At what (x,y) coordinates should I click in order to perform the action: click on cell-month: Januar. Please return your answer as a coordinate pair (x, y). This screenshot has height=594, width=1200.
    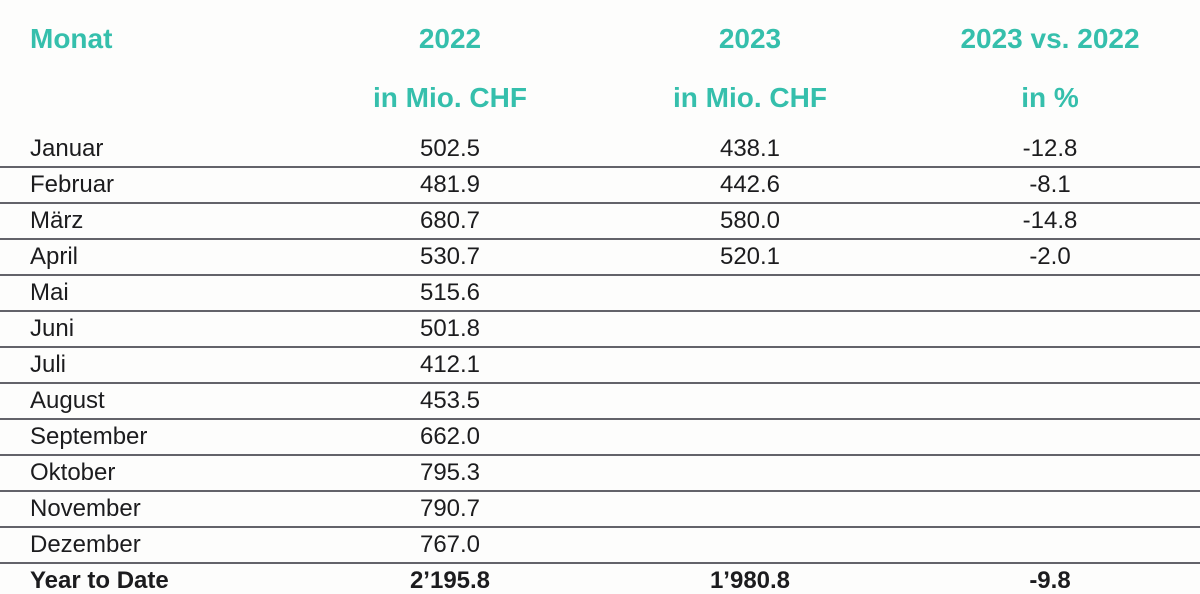
    Looking at the image, I should click on (67, 148).